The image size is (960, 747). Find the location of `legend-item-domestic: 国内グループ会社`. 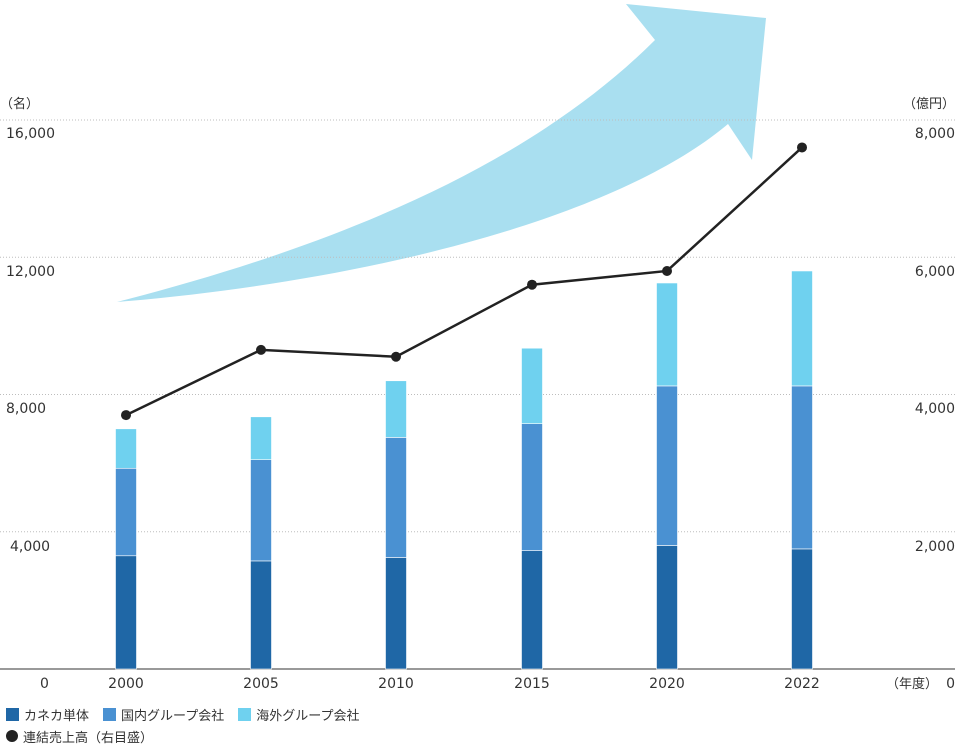

legend-item-domestic: 国内グループ会社 is located at coordinates (163, 714).